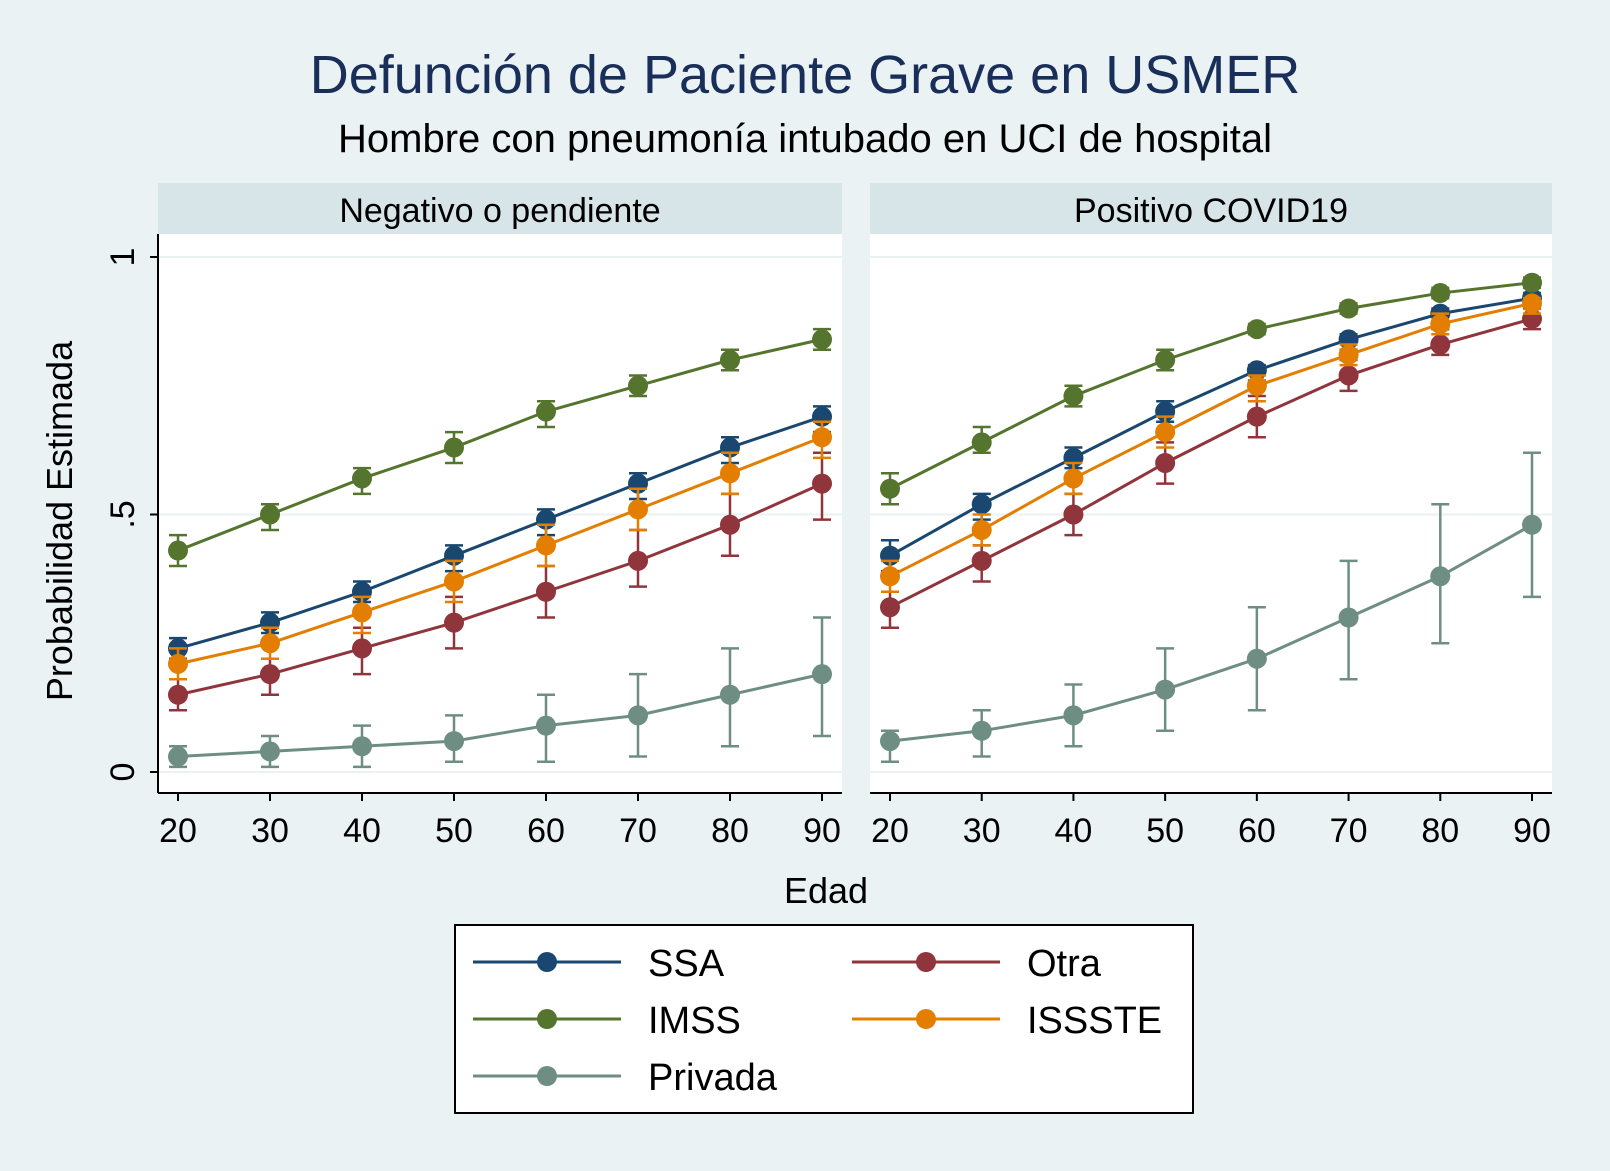  What do you see at coordinates (824, 1019) in the screenshot?
I see `legend: SSA Otra IMSS ISSSTE Privada` at bounding box center [824, 1019].